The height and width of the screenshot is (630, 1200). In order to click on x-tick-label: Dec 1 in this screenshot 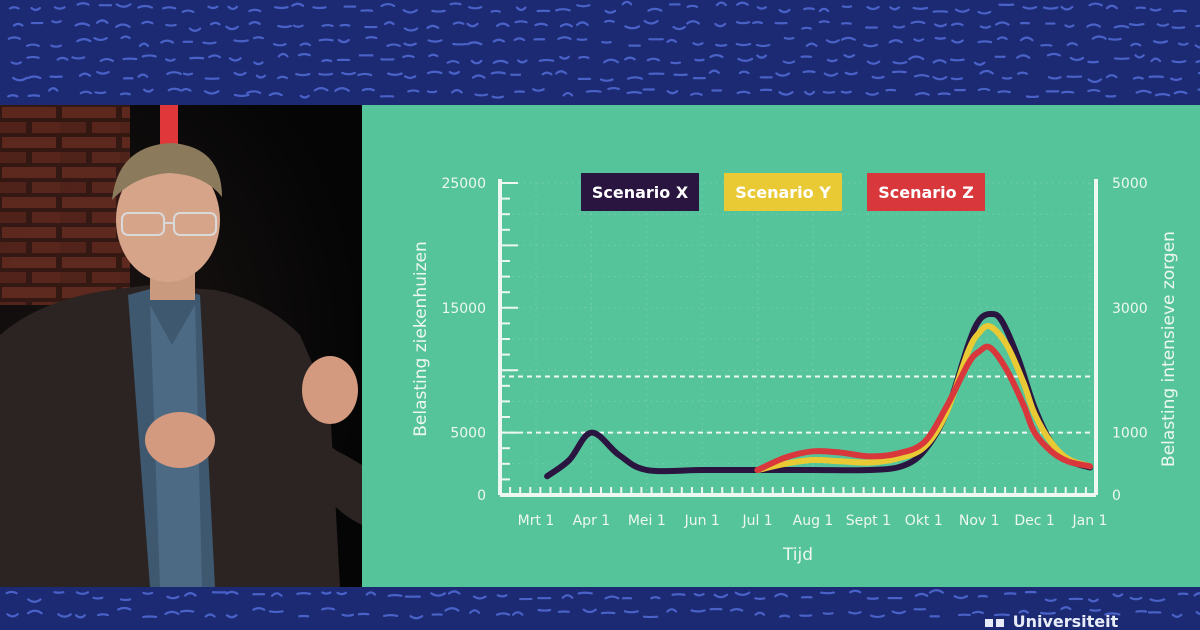, I will do `click(1034, 521)`.